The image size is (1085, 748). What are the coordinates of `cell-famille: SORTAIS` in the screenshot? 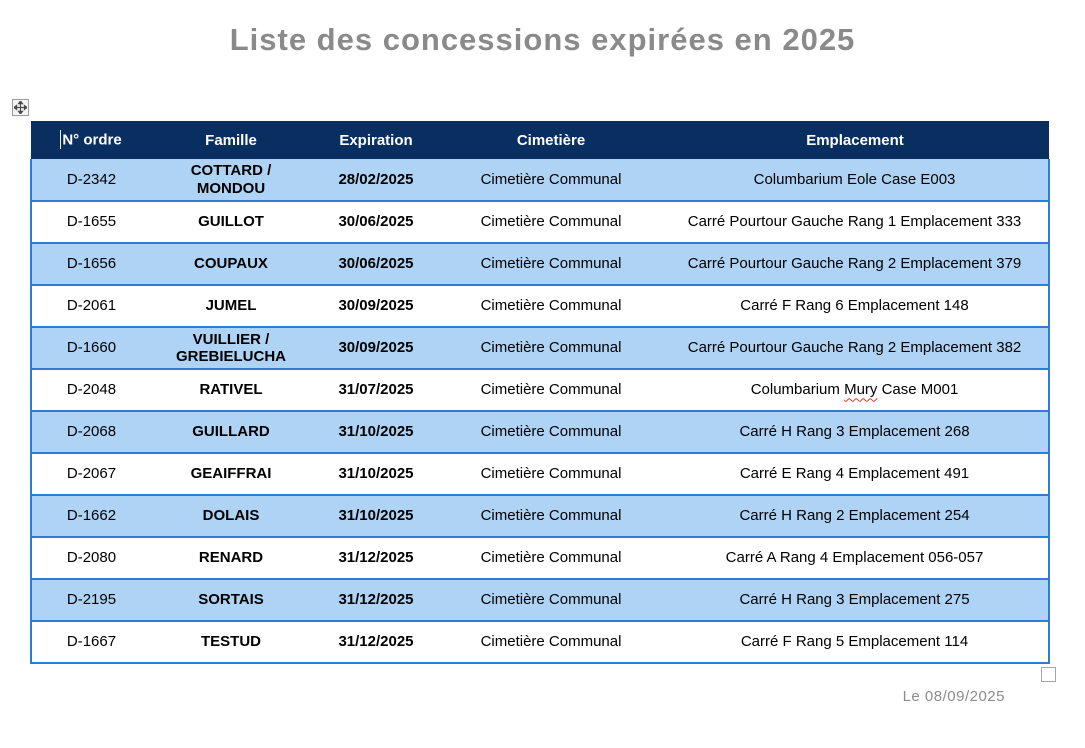 It's located at (231, 600).